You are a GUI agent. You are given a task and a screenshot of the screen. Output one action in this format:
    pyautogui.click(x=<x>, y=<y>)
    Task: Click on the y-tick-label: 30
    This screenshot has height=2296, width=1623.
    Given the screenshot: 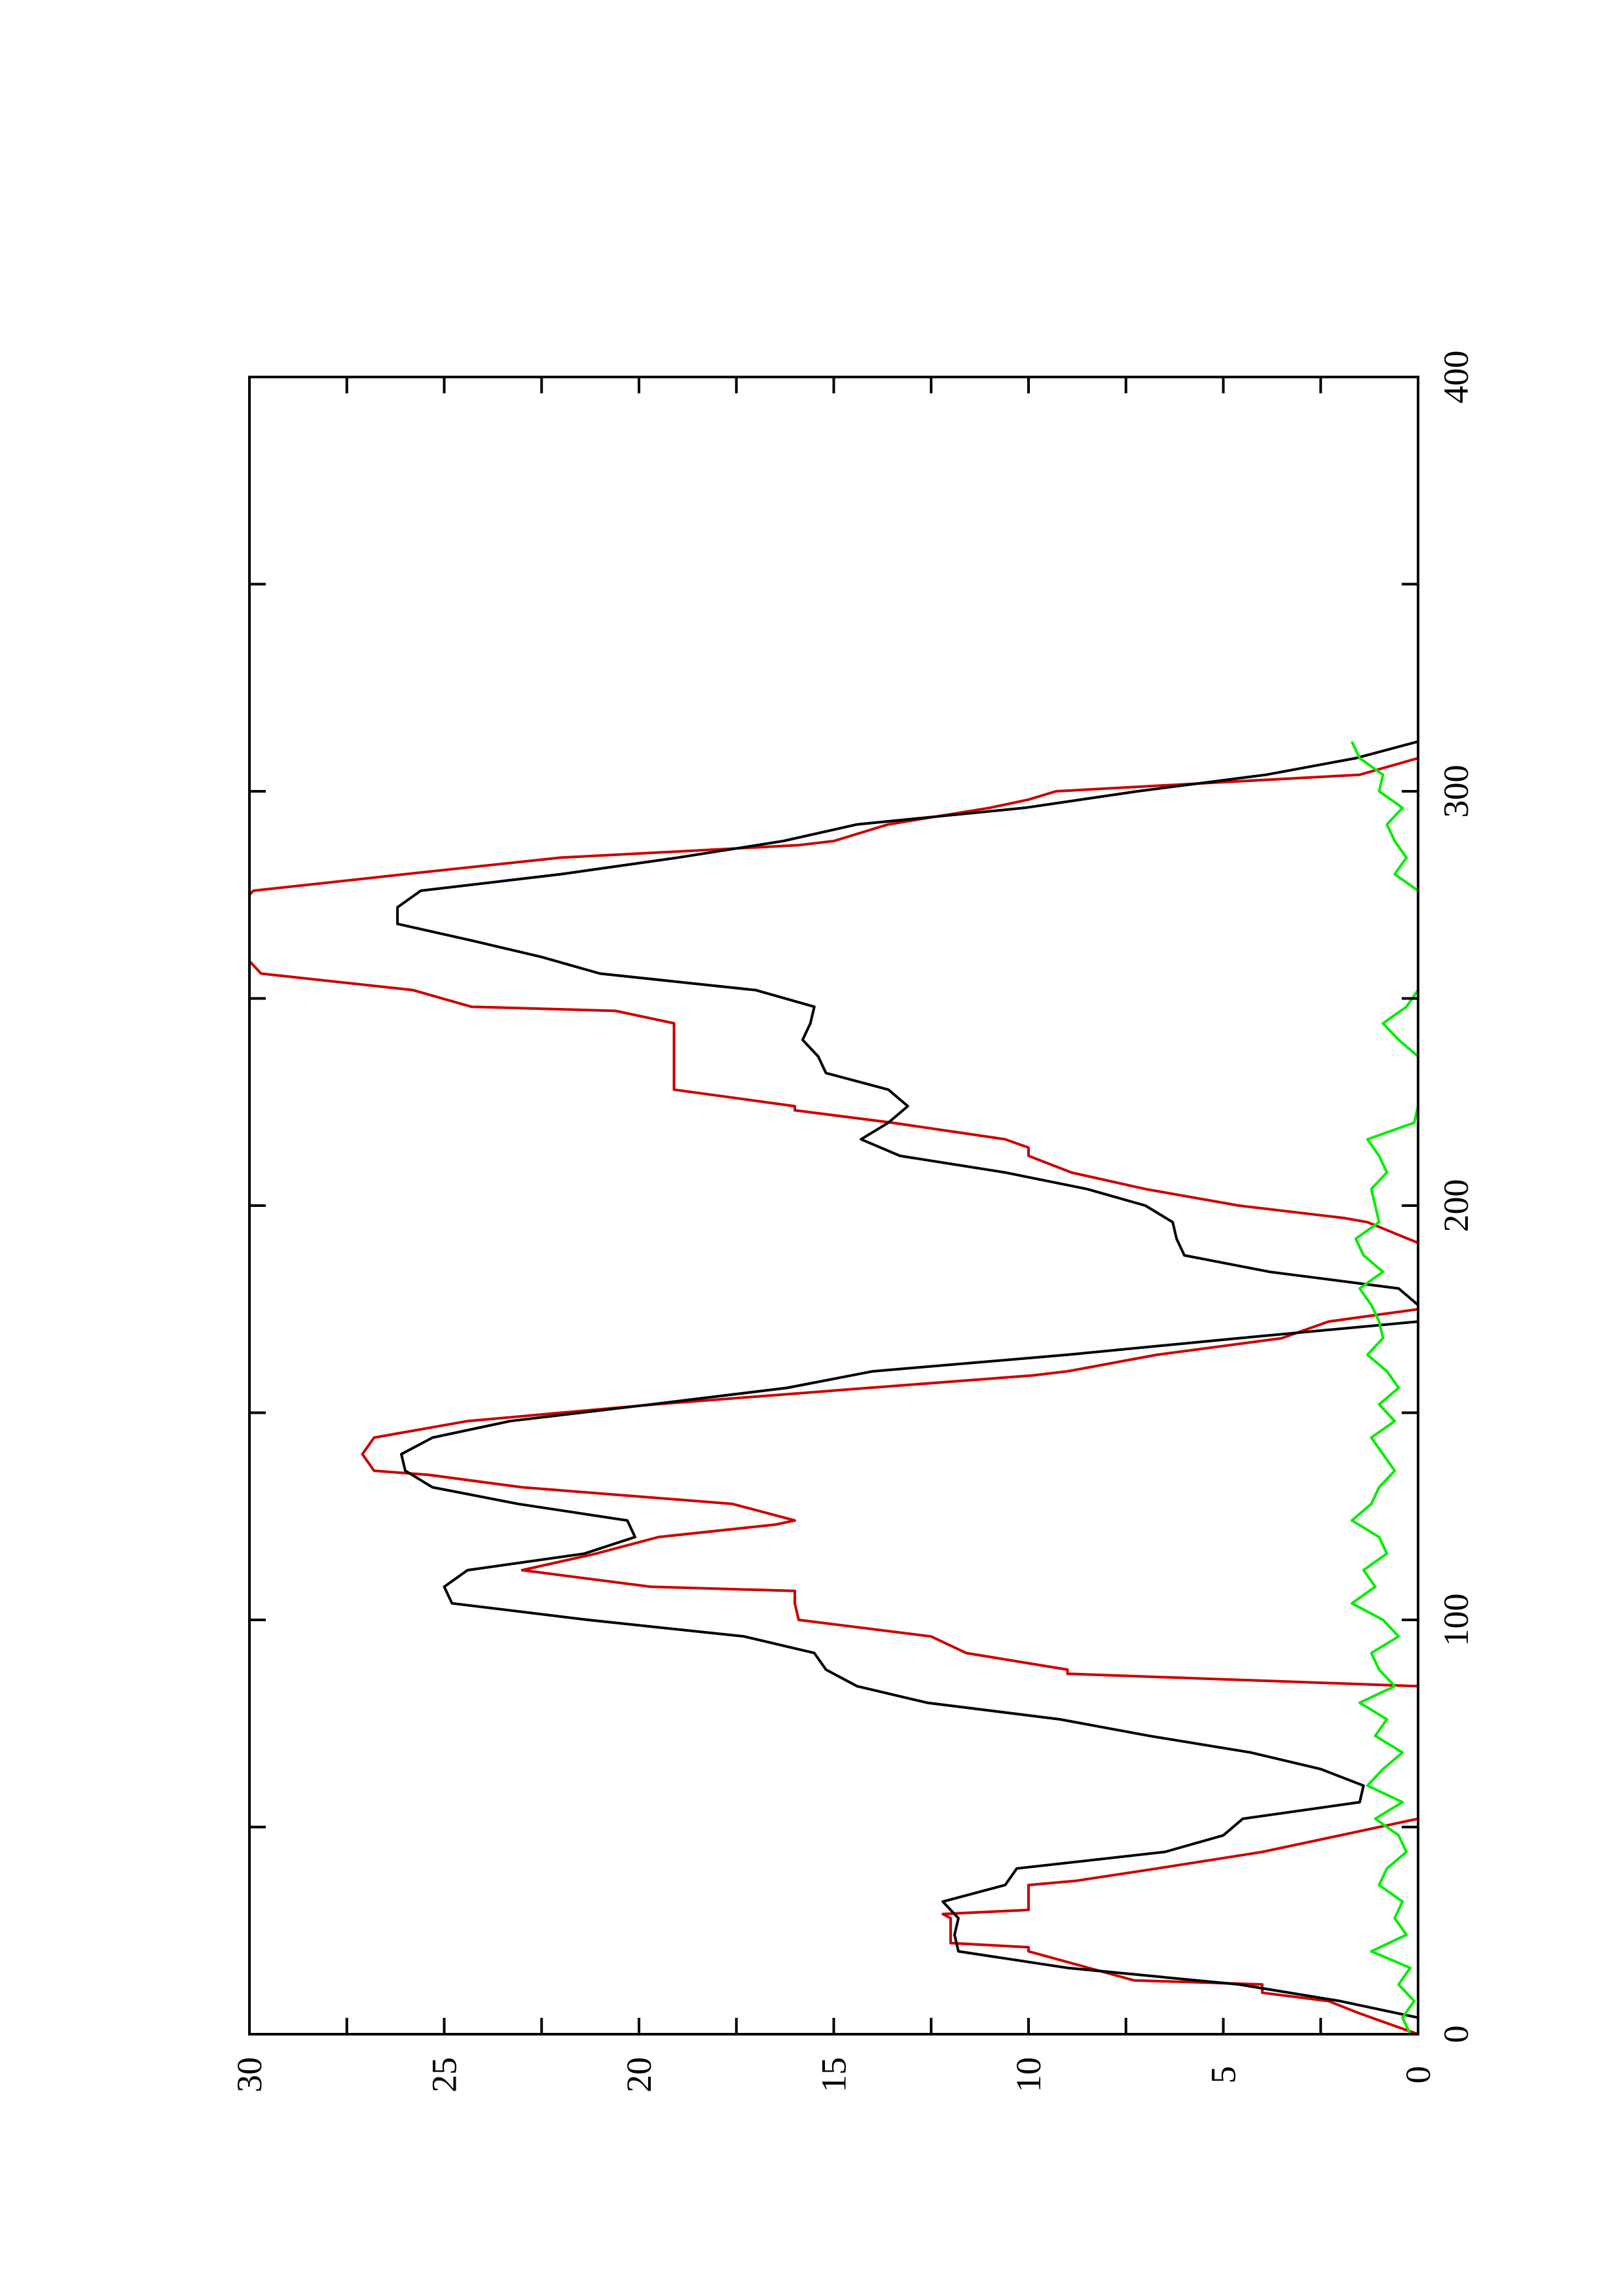 What is the action you would take?
    pyautogui.click(x=249, y=2074)
    